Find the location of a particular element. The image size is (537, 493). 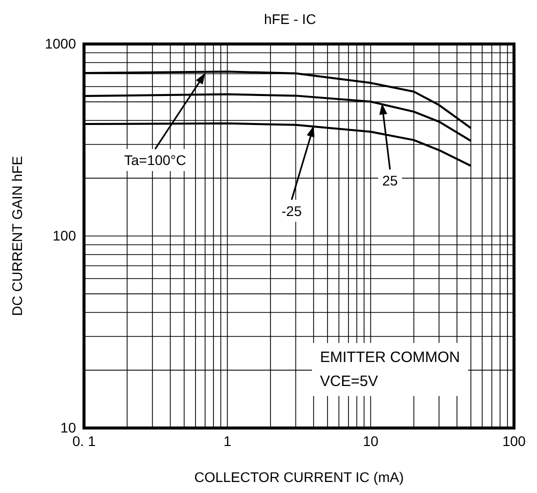

annotation: -25 is located at coordinates (292, 210).